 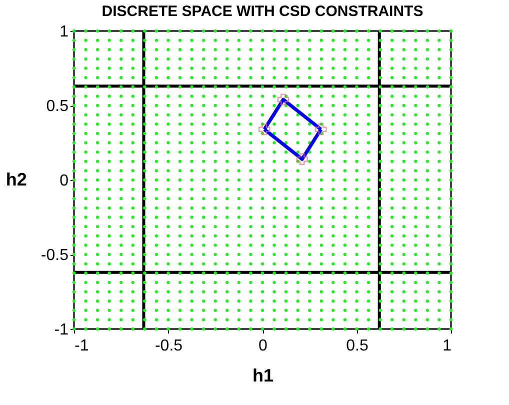 What do you see at coordinates (81, 346) in the screenshot?
I see `x-tick-label: -1` at bounding box center [81, 346].